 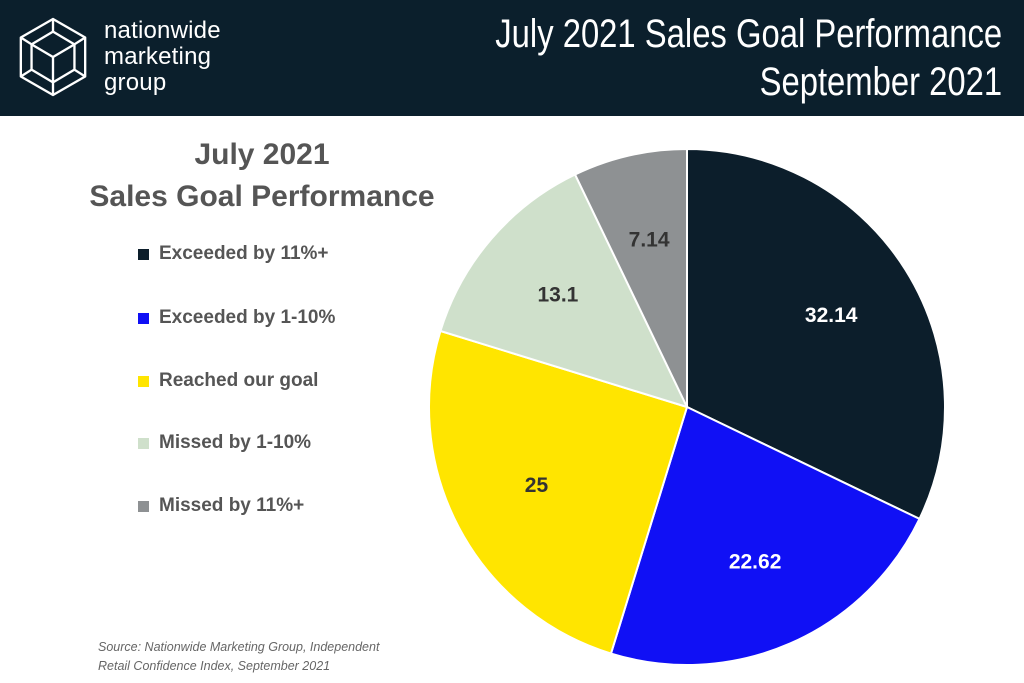 I want to click on legend-item: Exceeded by 1-10%, so click(x=268, y=318).